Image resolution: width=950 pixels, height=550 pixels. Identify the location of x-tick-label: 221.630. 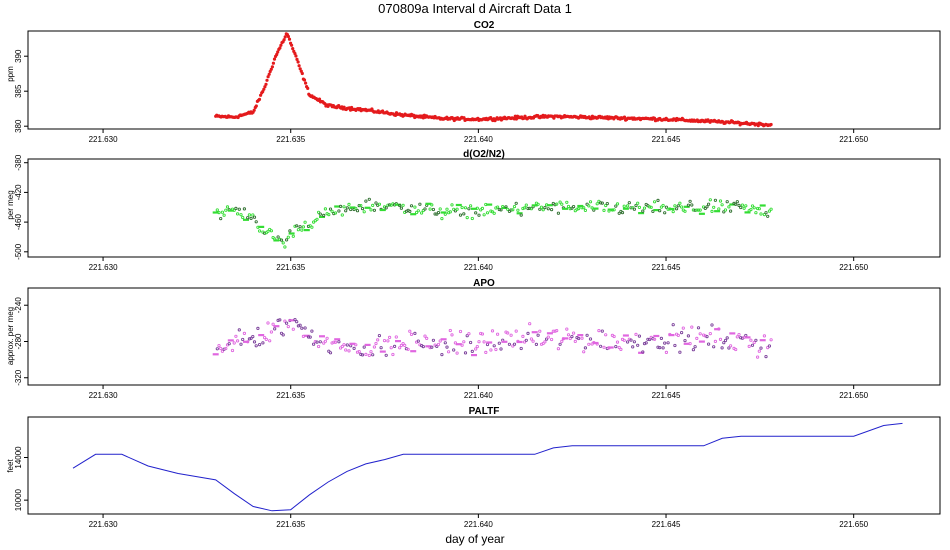
(103, 139).